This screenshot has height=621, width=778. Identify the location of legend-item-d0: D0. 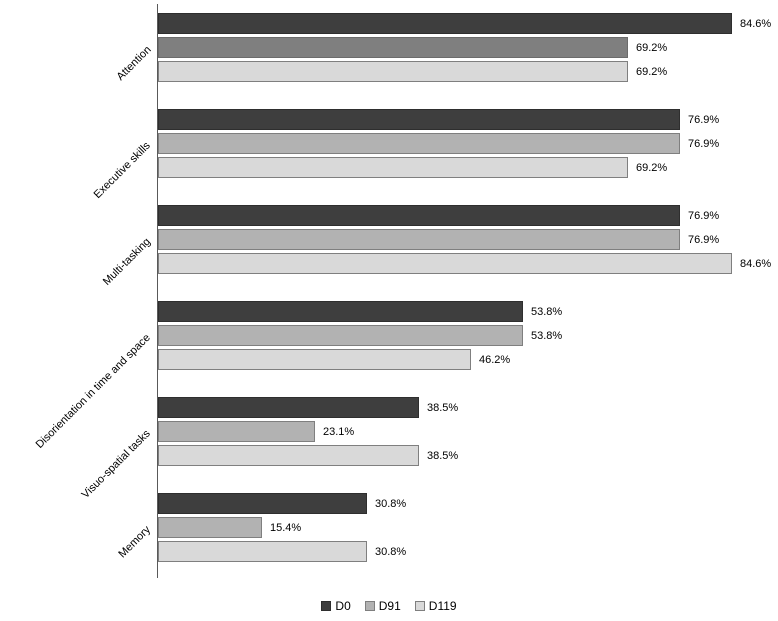
(336, 606).